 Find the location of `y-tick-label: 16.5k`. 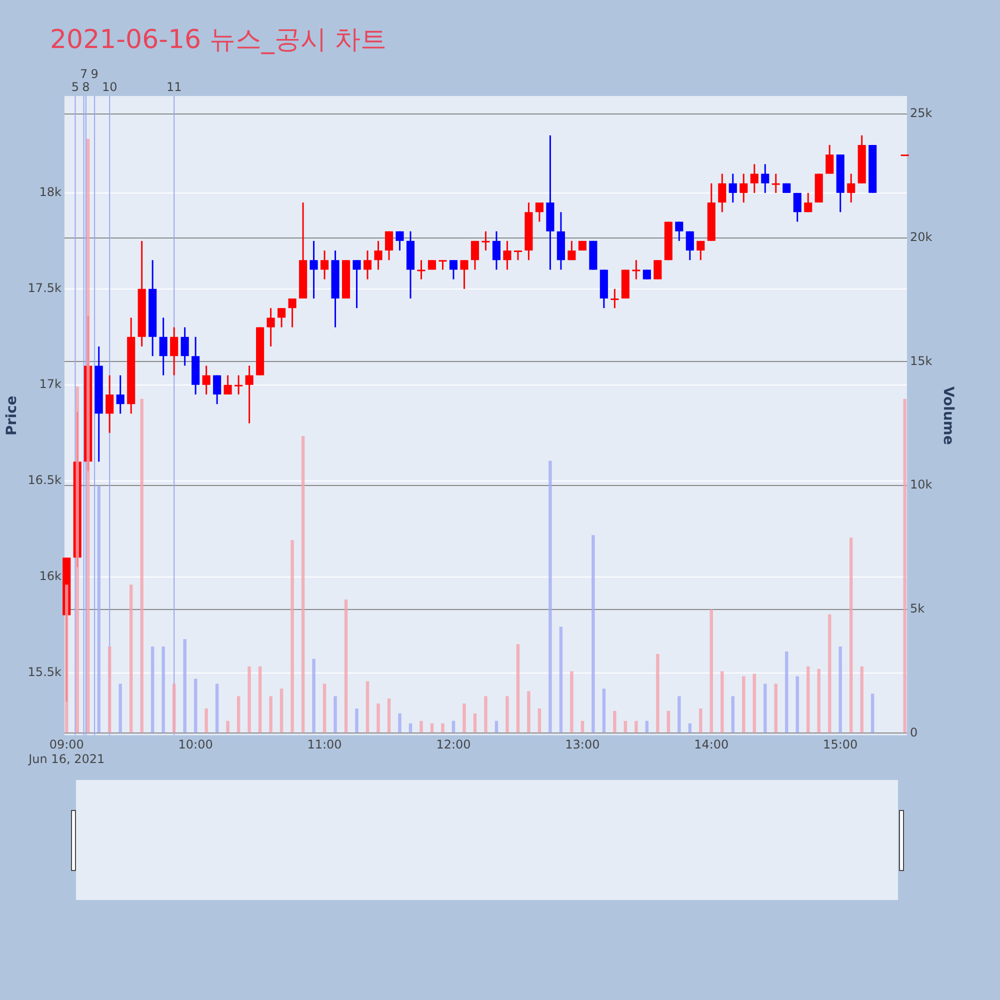

y-tick-label: 16.5k is located at coordinates (45, 479).